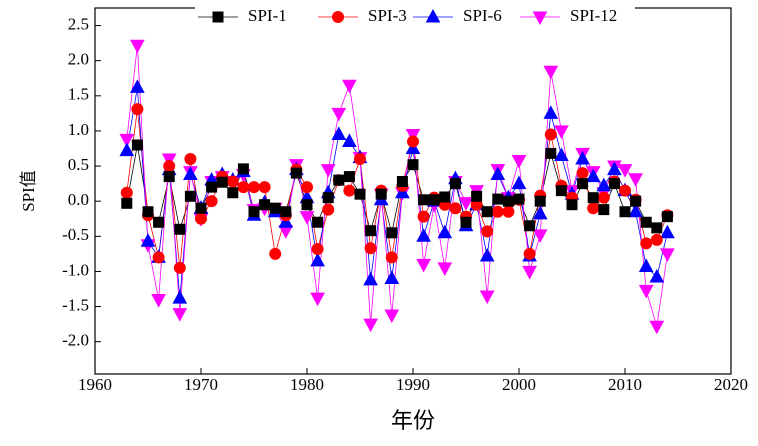  I want to click on x-tick-label: 2020, so click(731, 384).